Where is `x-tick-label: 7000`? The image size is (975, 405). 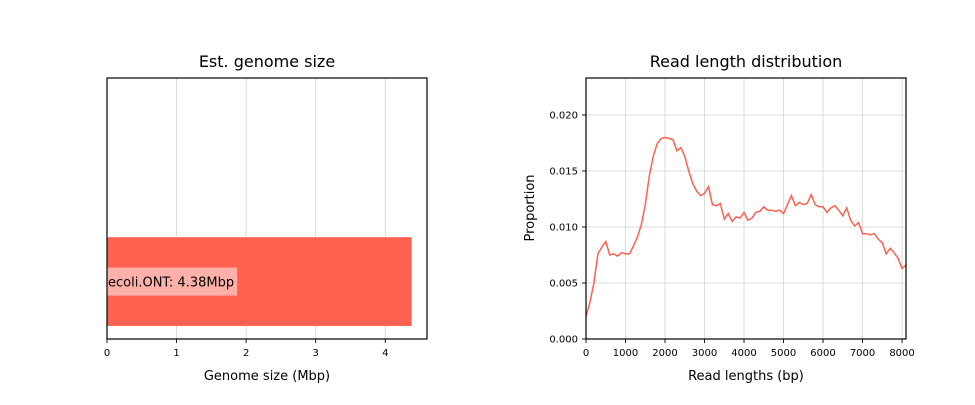
x-tick-label: 7000 is located at coordinates (862, 353).